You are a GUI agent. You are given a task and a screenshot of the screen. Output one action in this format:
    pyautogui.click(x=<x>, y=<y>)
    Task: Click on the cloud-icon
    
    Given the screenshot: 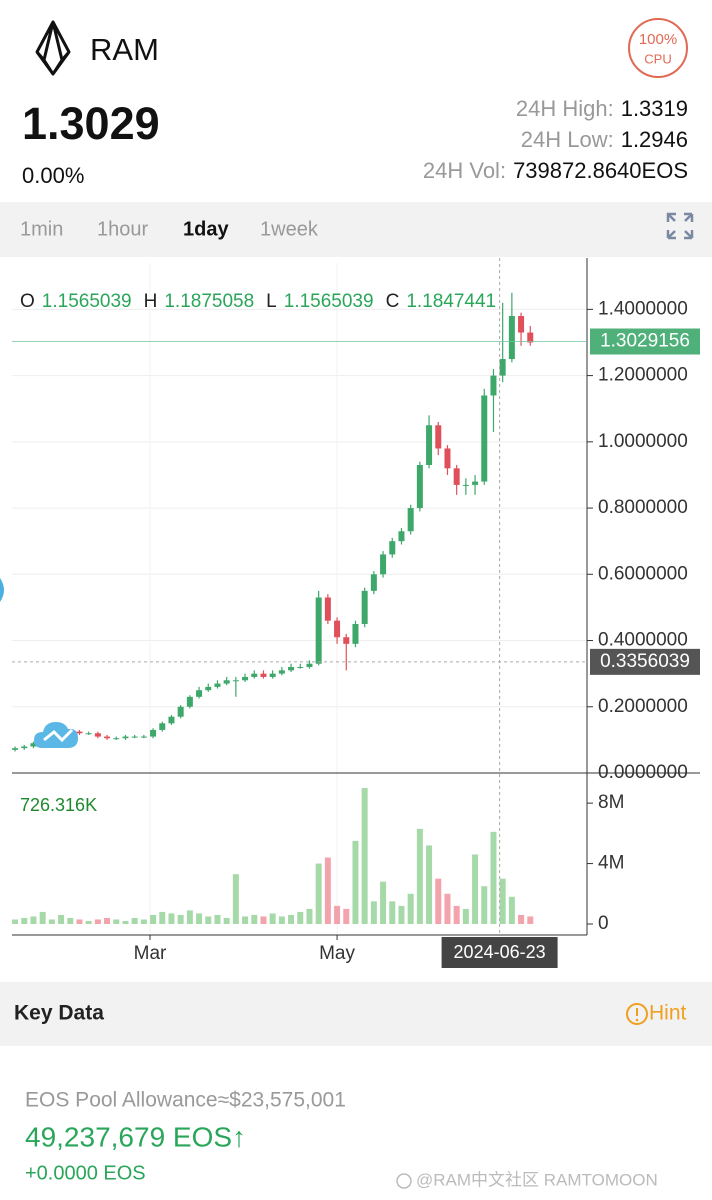 What is the action you would take?
    pyautogui.click(x=56, y=735)
    